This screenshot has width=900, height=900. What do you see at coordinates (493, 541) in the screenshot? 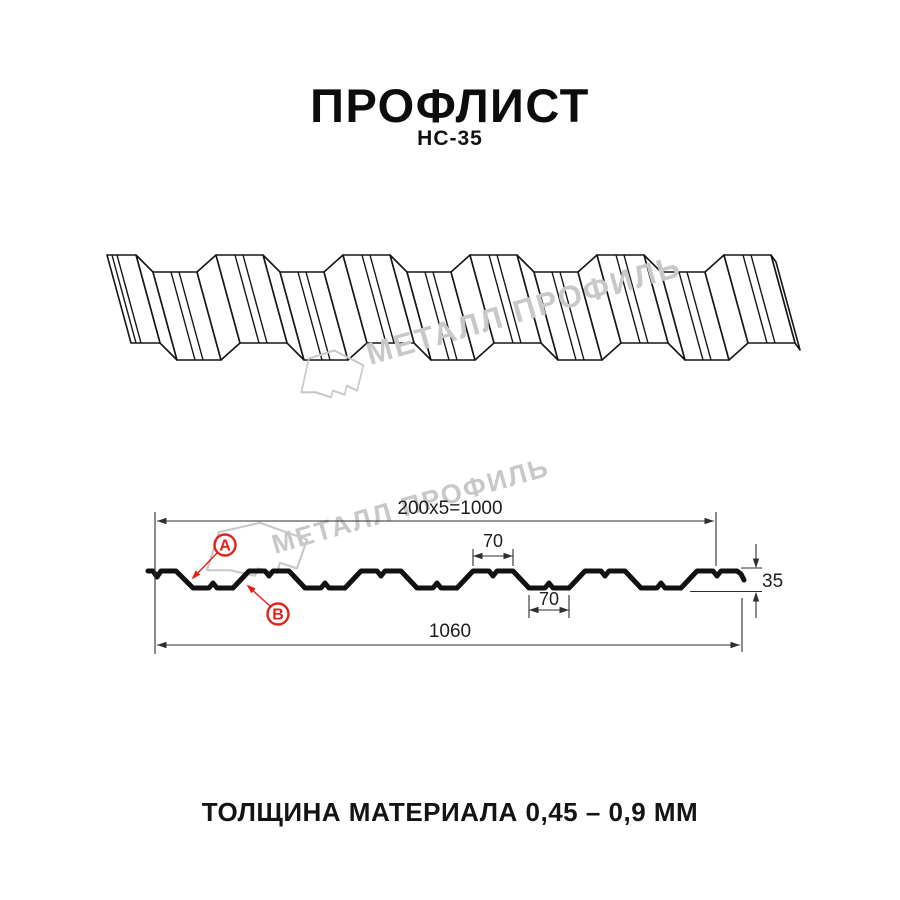
I see `dim-crest-width: 70` at bounding box center [493, 541].